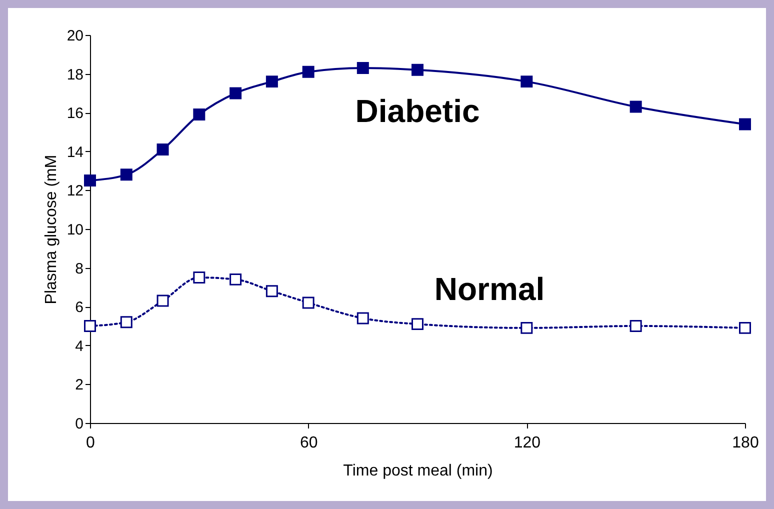 The image size is (774, 509). What do you see at coordinates (75, 152) in the screenshot?
I see `y-tick-label: 14` at bounding box center [75, 152].